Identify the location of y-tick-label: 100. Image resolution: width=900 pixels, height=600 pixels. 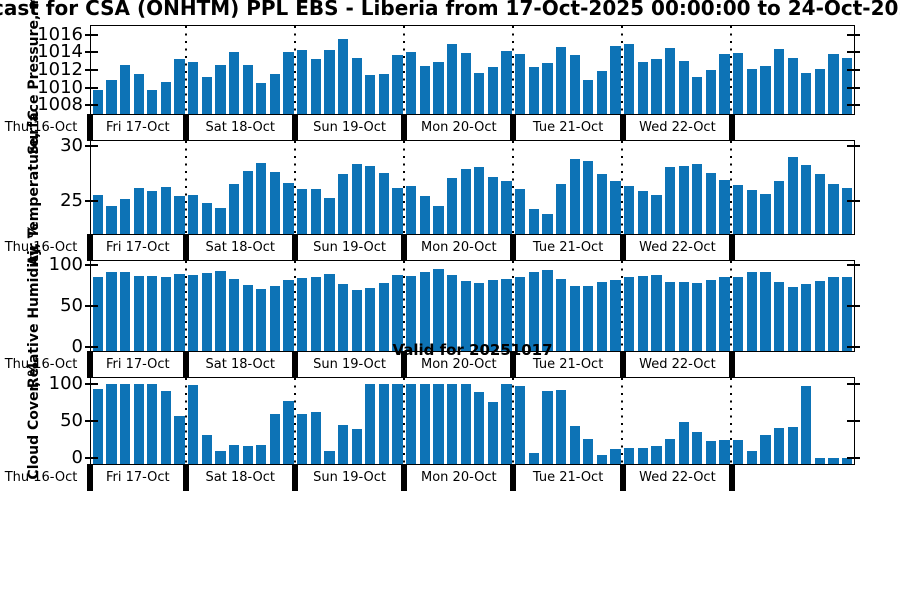
(65, 265).